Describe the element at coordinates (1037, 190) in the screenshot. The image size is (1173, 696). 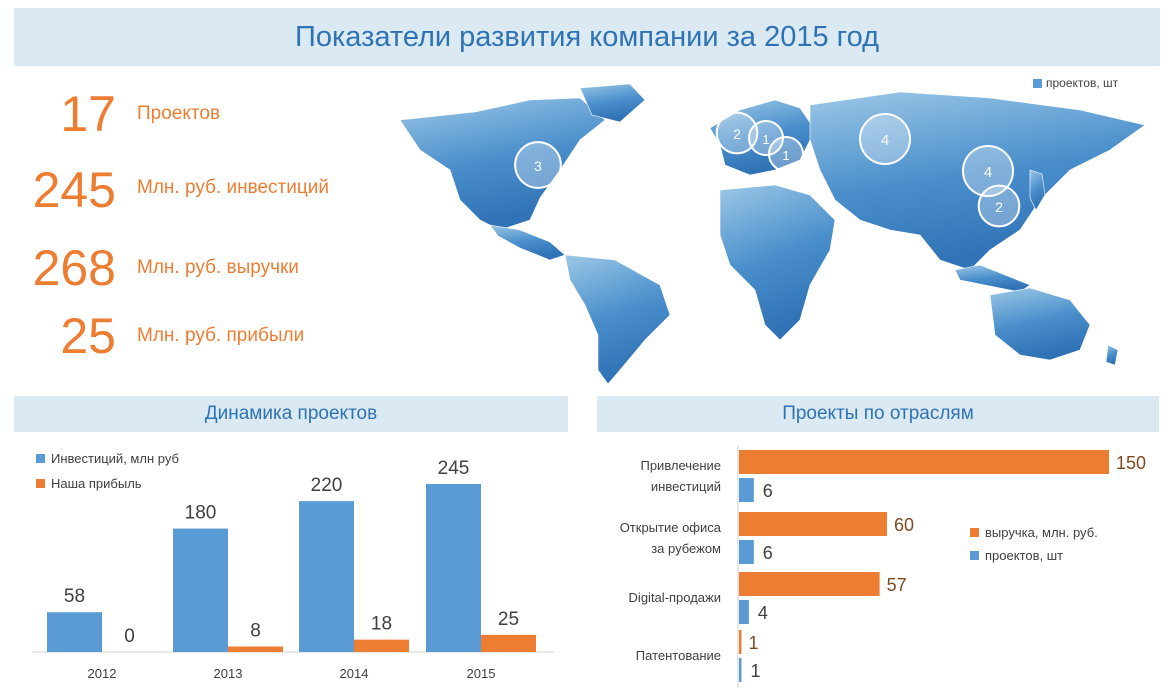
I see `japan-shape` at that location.